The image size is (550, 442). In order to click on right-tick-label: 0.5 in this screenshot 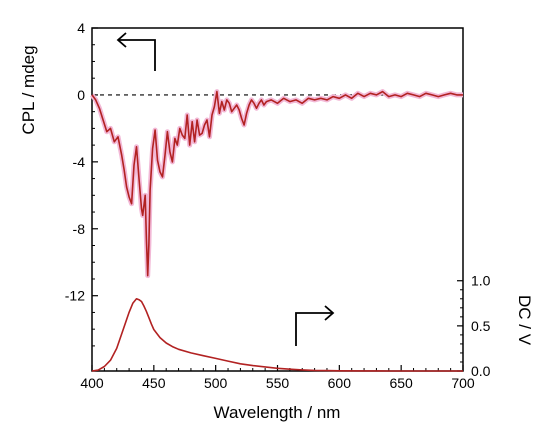, I will do `click(481, 326)`.